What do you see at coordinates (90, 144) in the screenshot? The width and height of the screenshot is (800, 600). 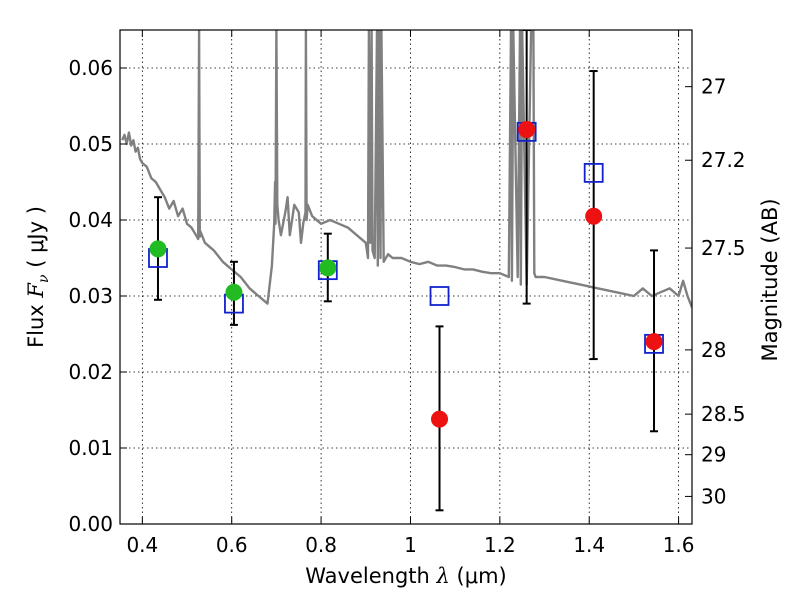 I see `y-tick-label: 0.05` at bounding box center [90, 144].